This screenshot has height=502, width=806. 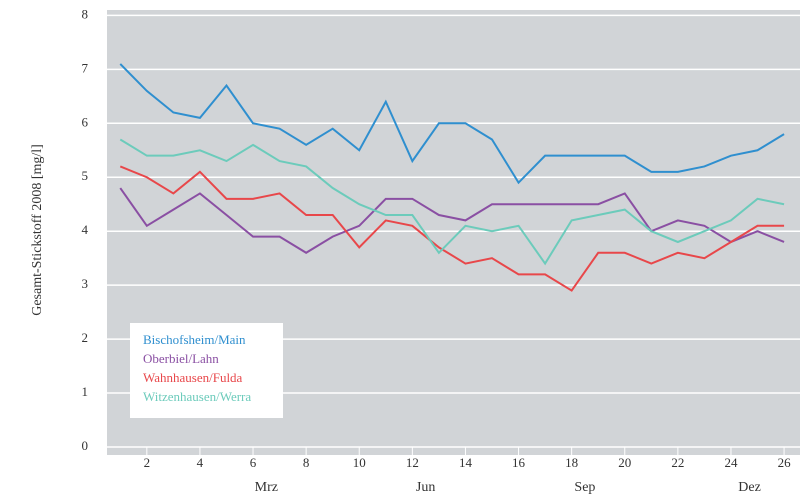 I want to click on y-tick-label: 6, so click(x=85, y=121).